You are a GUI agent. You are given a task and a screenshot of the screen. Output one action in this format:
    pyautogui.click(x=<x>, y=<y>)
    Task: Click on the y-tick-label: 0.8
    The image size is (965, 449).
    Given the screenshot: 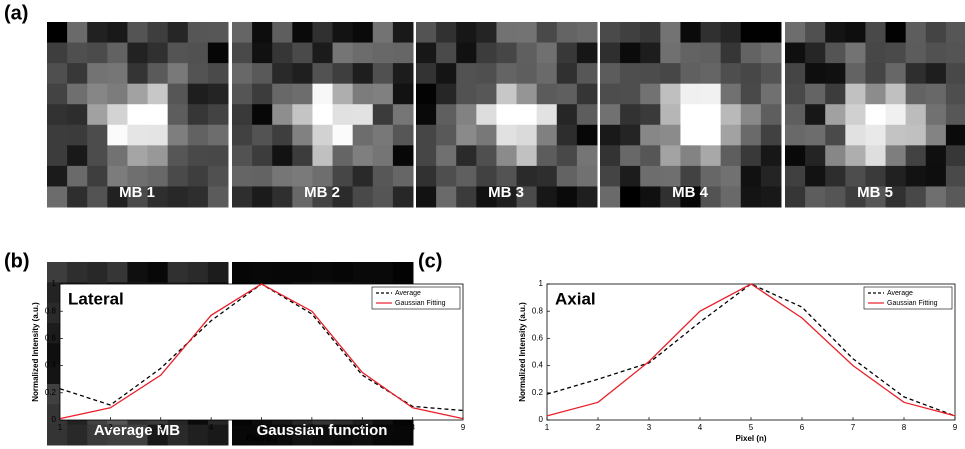 What is the action you would take?
    pyautogui.click(x=51, y=310)
    